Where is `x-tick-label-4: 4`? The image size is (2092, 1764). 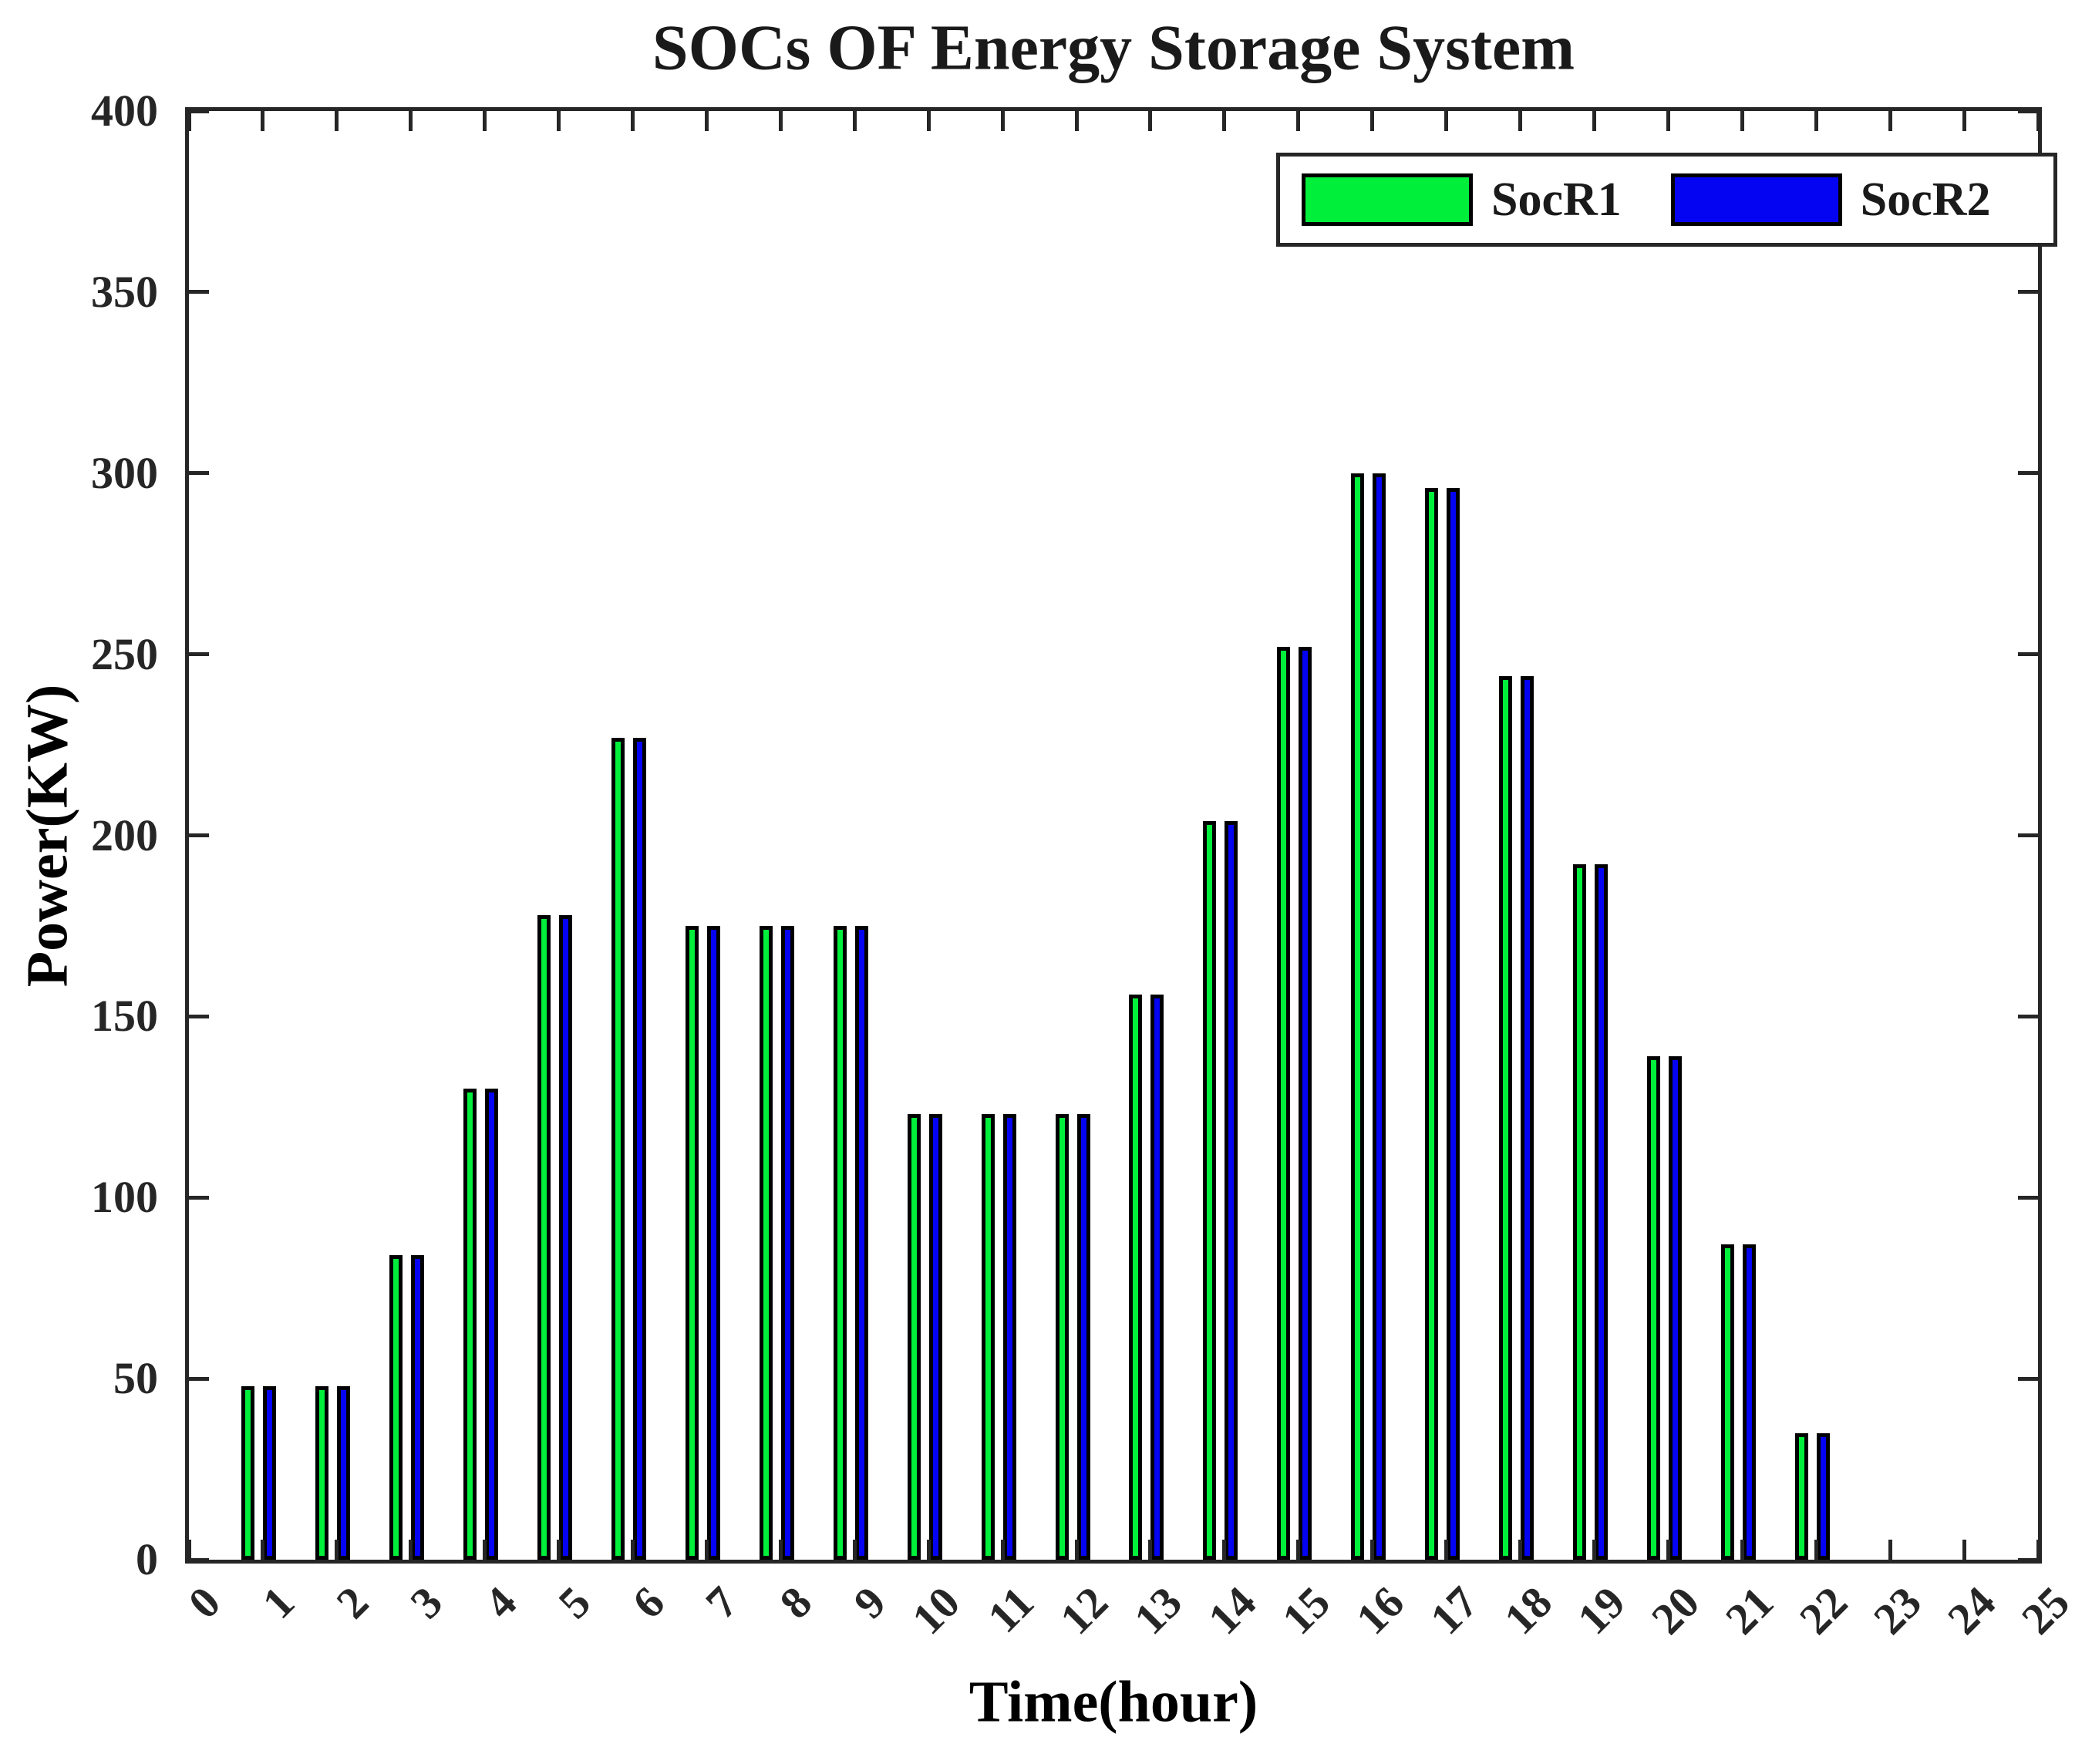 x-tick-label-4: 4 is located at coordinates (500, 1602).